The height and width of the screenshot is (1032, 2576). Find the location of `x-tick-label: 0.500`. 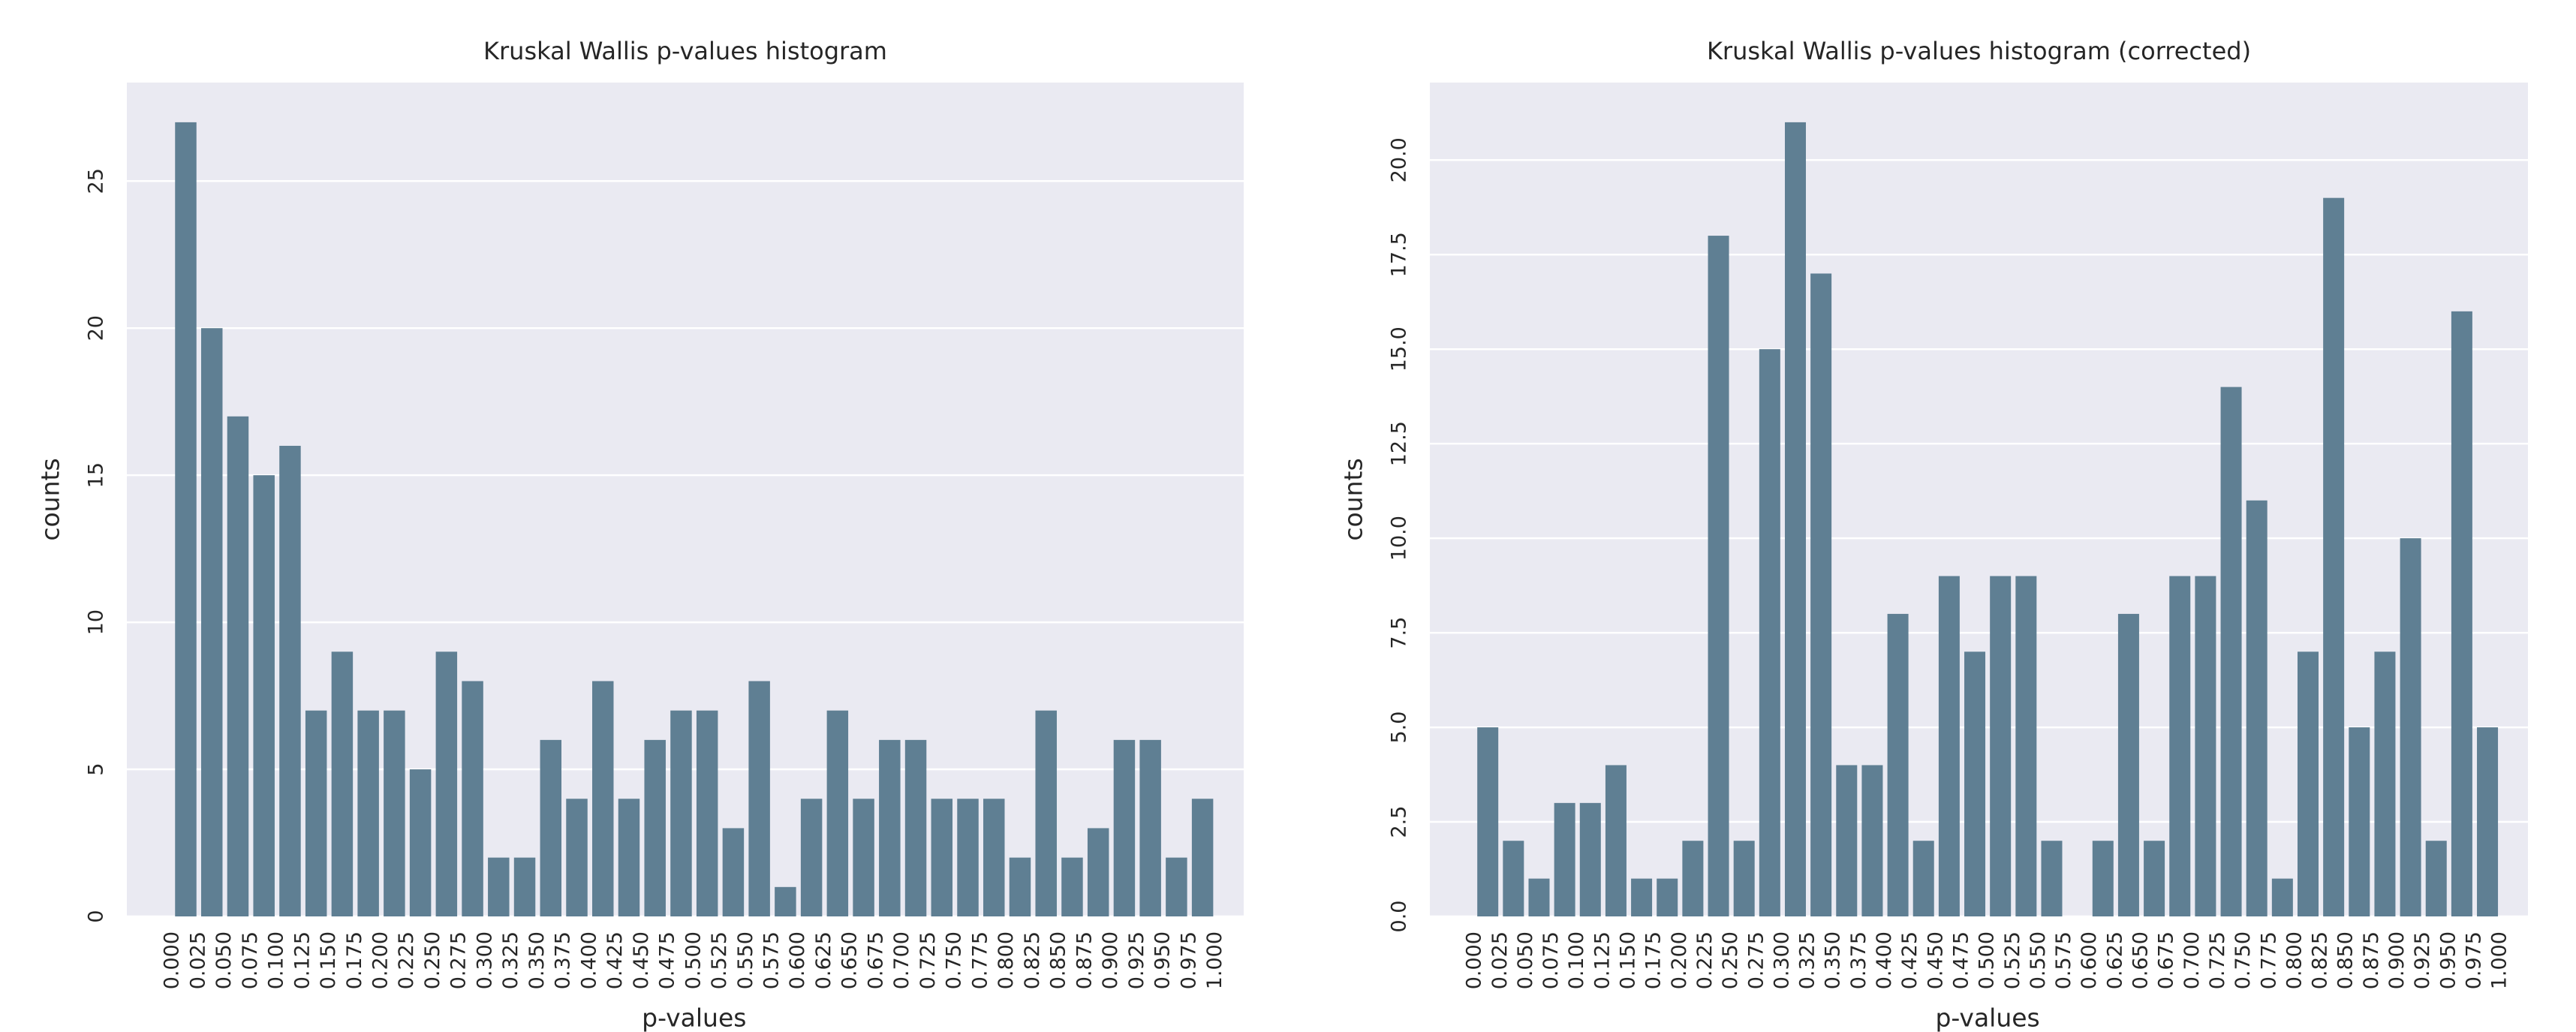

x-tick-label: 0.500 is located at coordinates (693, 960).